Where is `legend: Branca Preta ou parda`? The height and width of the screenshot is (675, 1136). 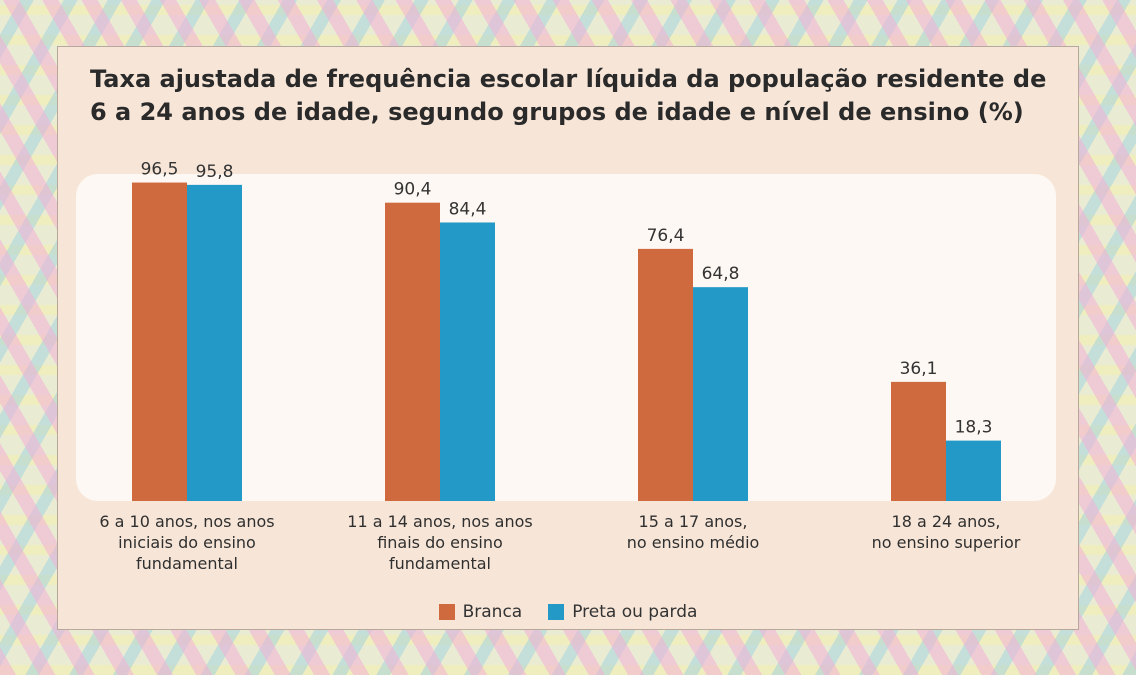
legend: Branca Preta ou parda is located at coordinates (568, 612).